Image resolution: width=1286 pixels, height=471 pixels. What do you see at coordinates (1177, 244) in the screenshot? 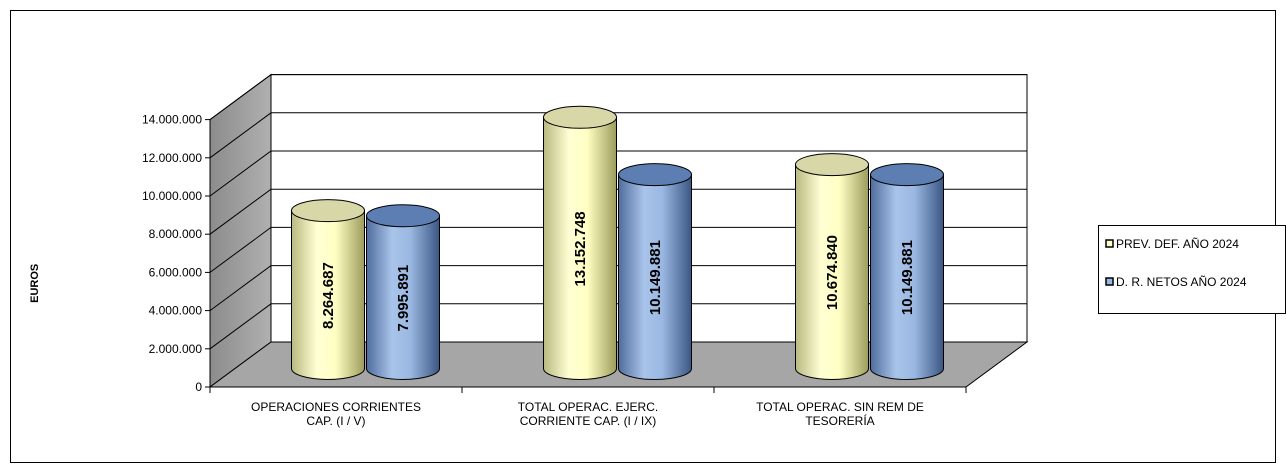
I see `legend-label: PREV. DEF. AÑO 2024` at bounding box center [1177, 244].